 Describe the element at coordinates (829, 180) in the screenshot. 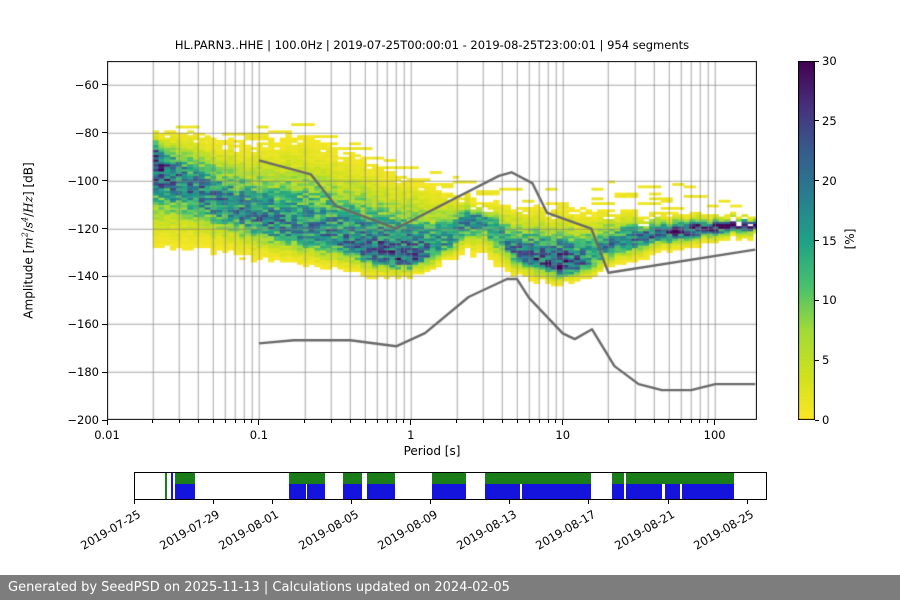

I see `colorbar-tick-label: 20` at that location.